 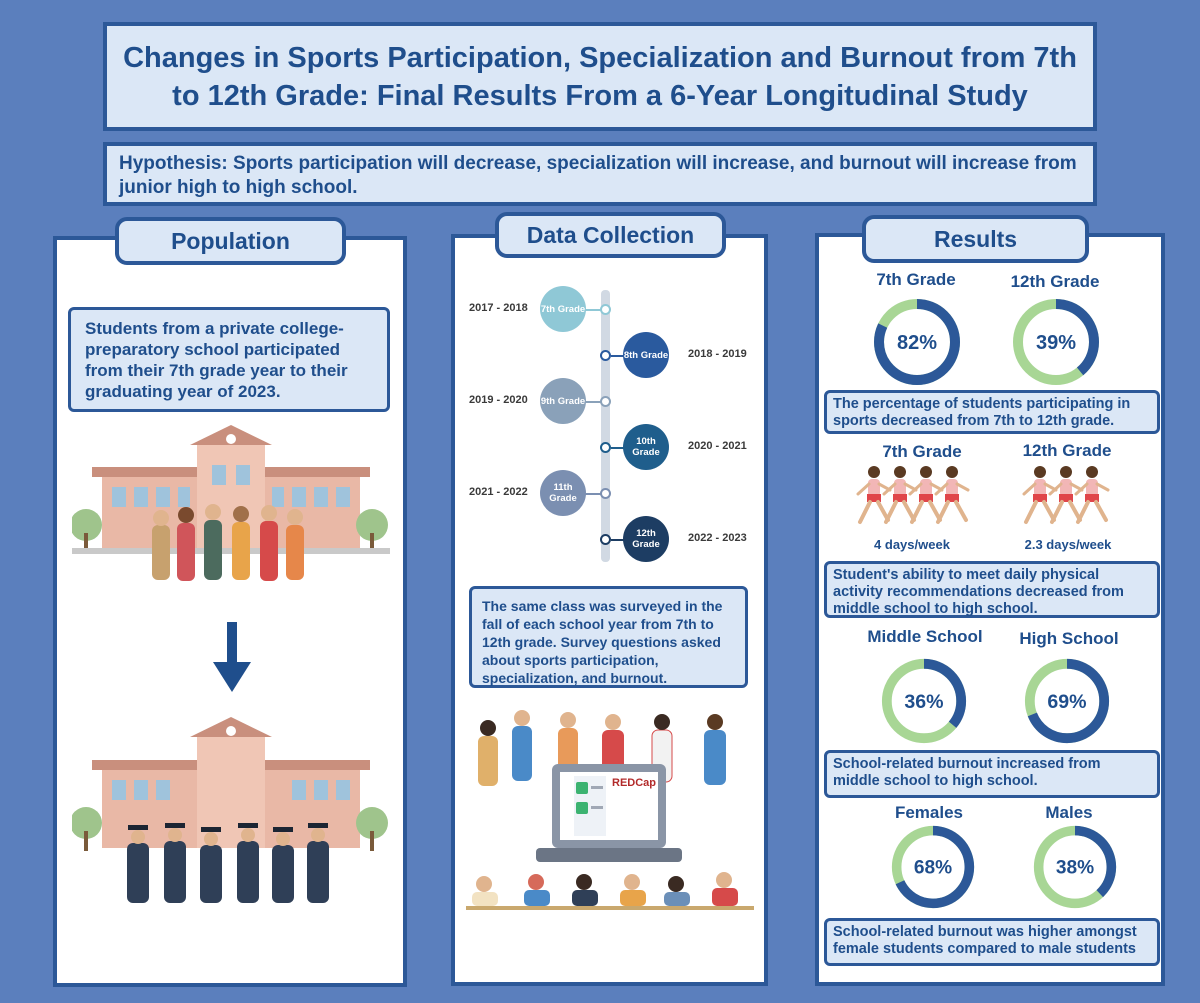 I want to click on school-building-illustration, so click(x=231, y=503).